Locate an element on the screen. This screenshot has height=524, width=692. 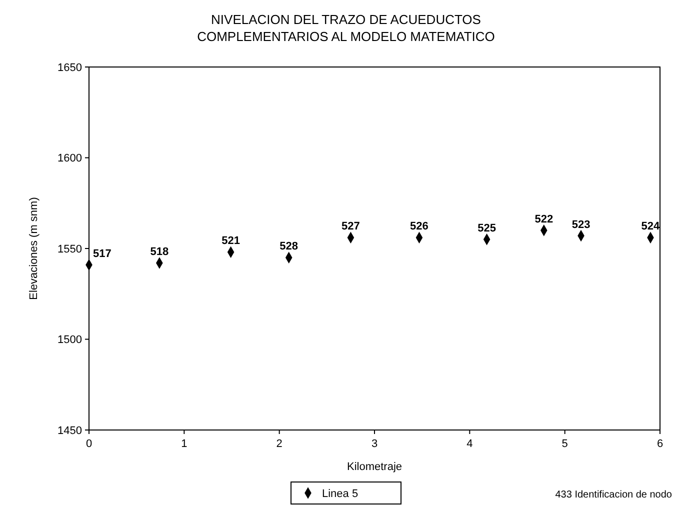
x-tick-label: 6 is located at coordinates (660, 444).